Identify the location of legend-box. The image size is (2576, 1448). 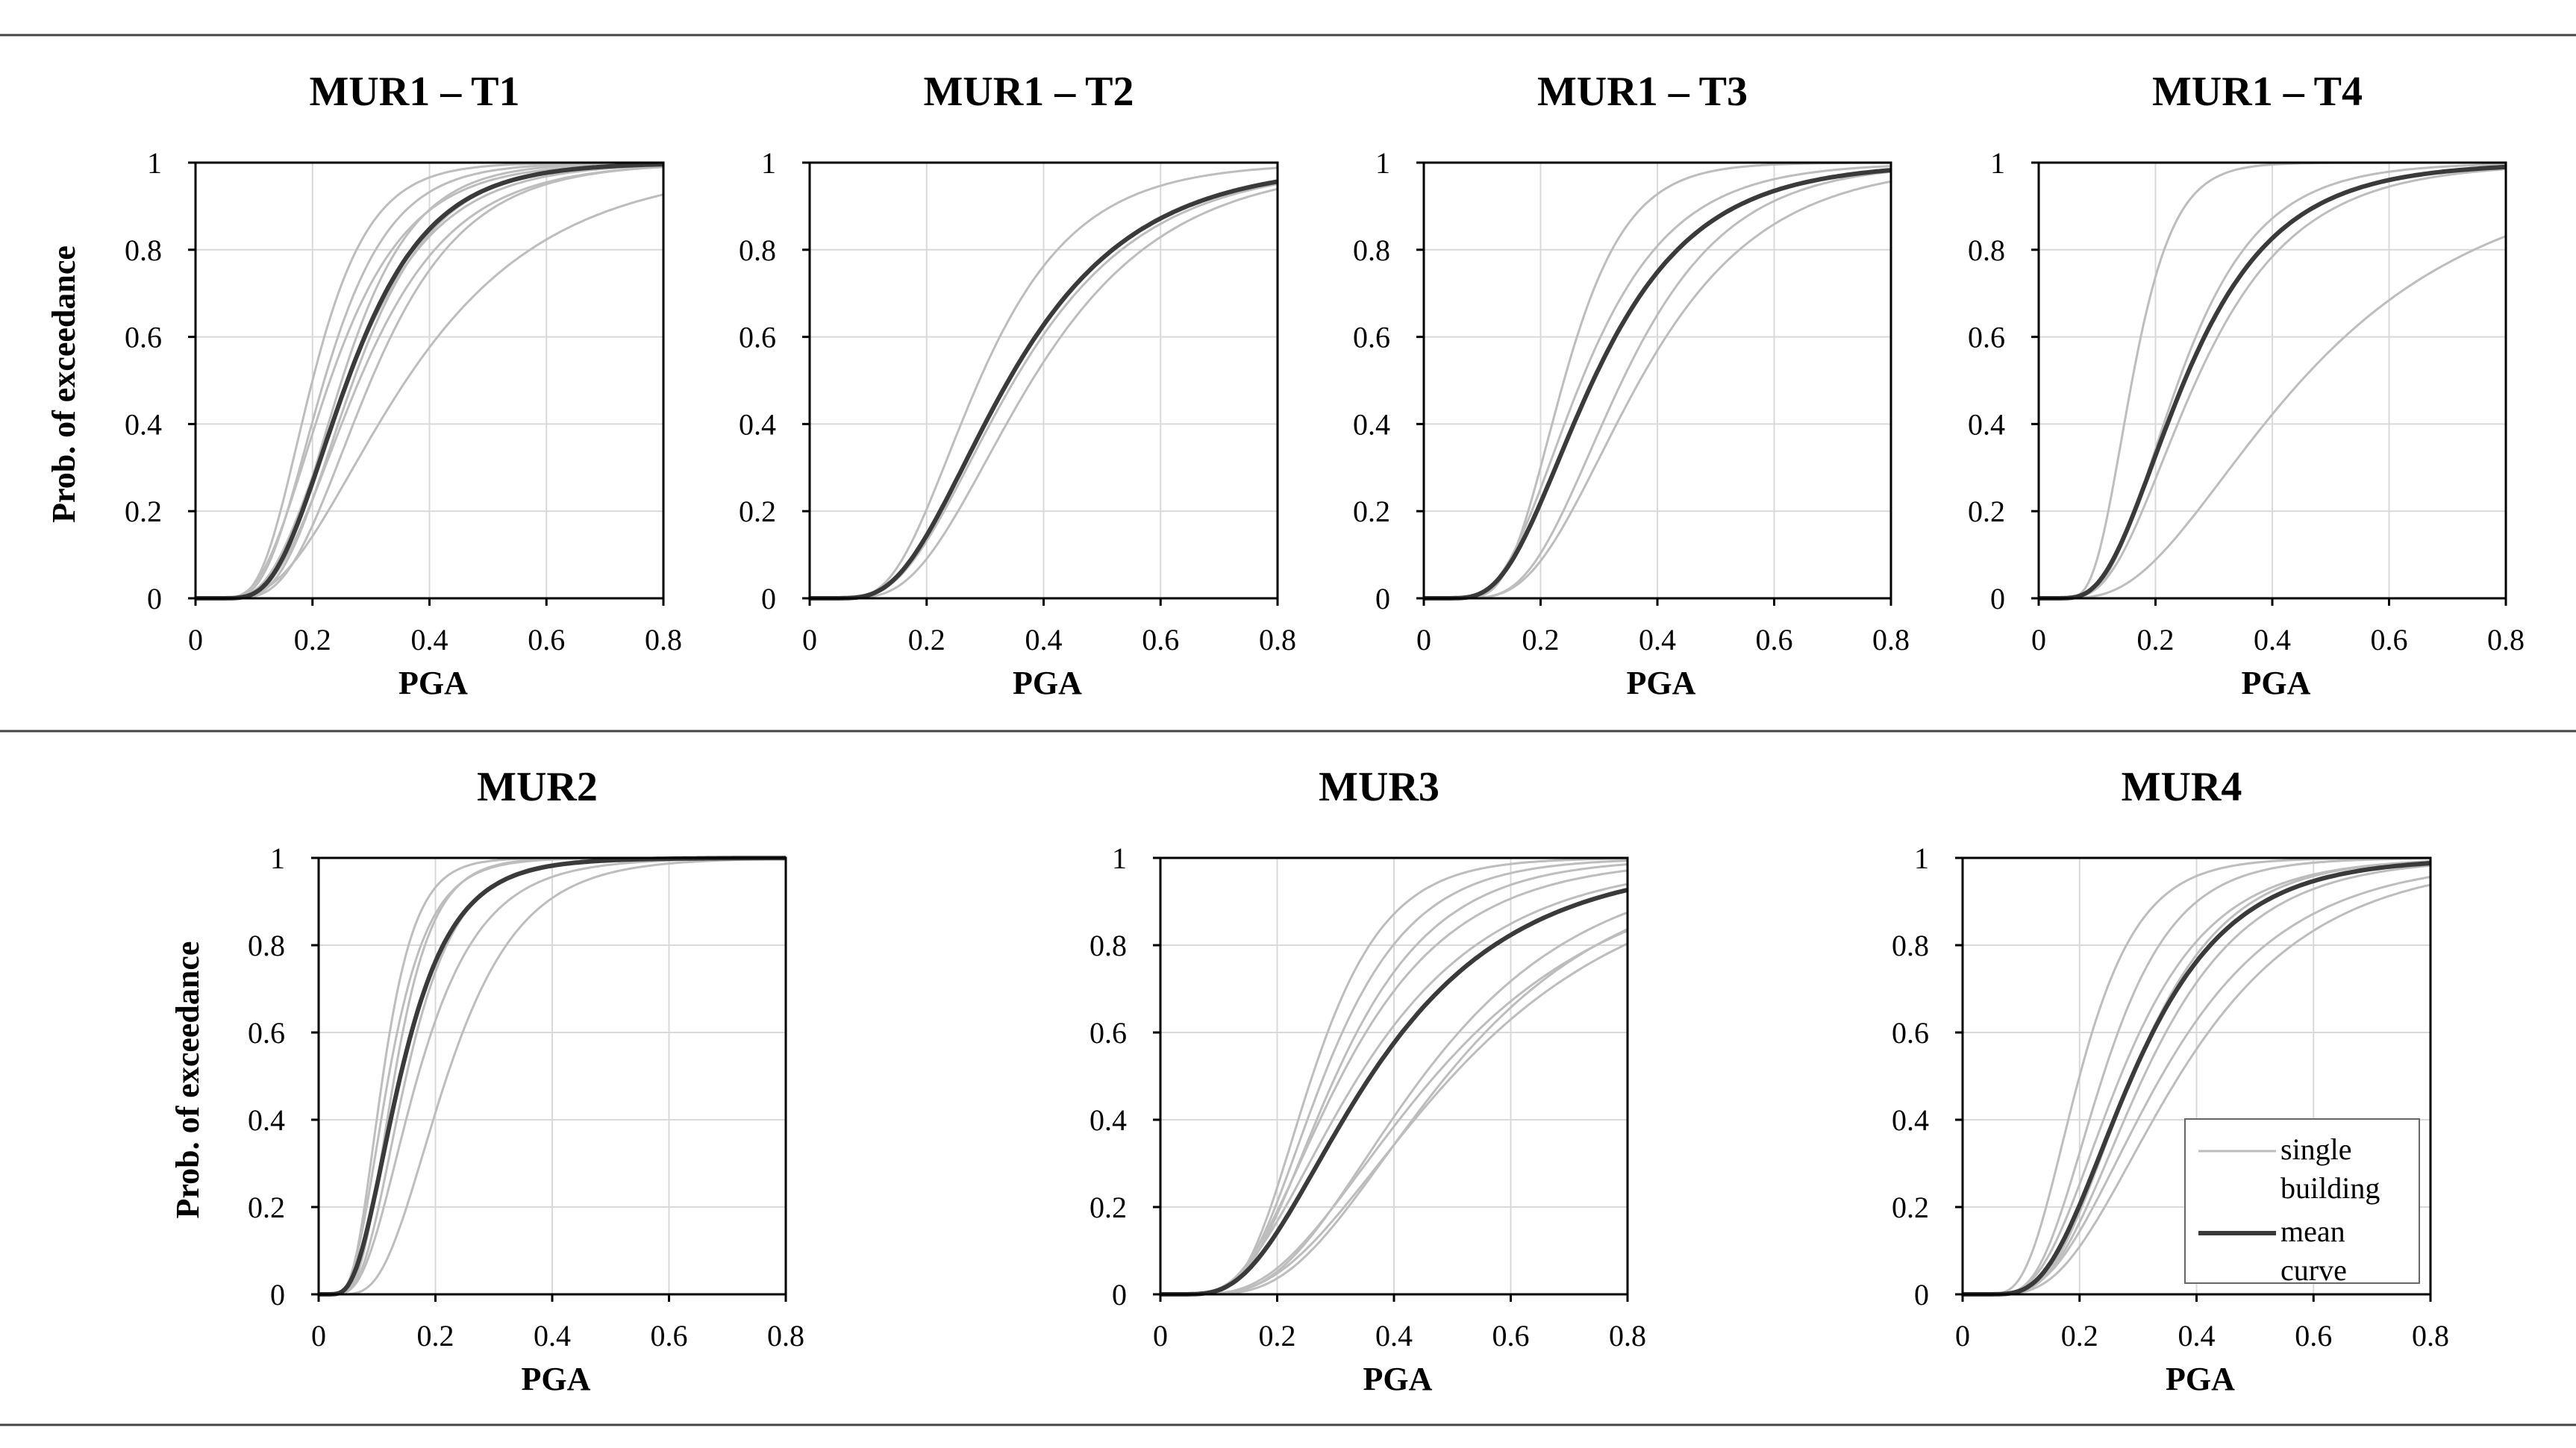
(2302, 1201).